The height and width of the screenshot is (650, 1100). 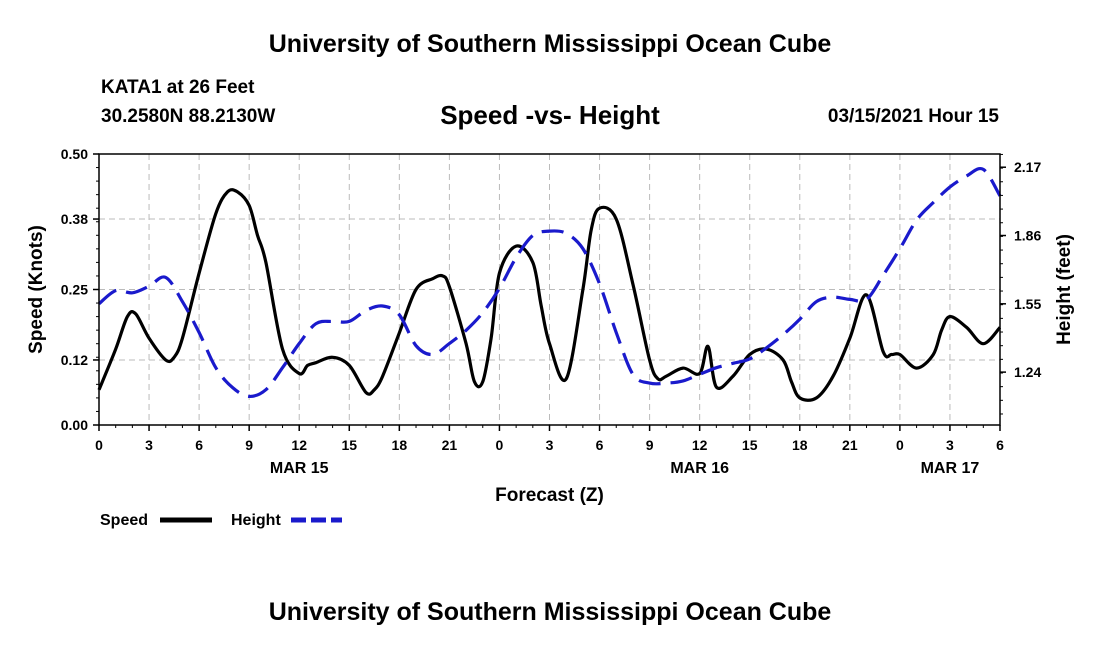 I want to click on y-tick-label: 0.25, so click(x=74, y=290).